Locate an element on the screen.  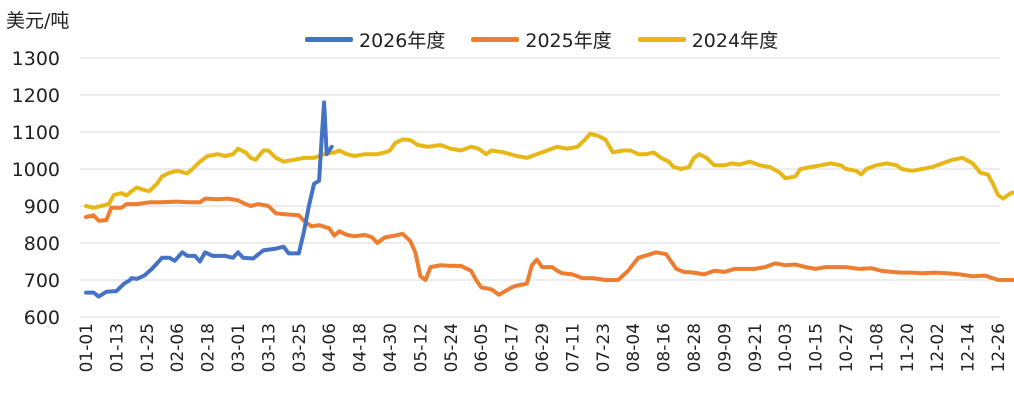
y-axis-ticks: 600 700 800 900 1000 1100 1200 1300 is located at coordinates (36, 188).